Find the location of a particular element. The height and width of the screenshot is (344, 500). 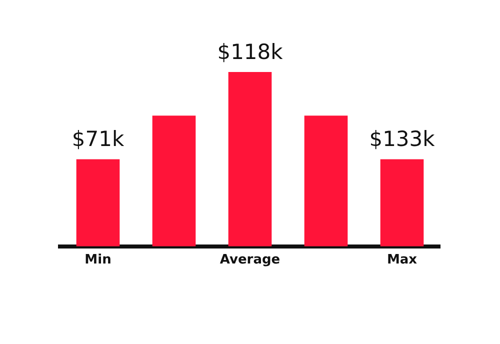

annotation: $71k is located at coordinates (98, 139).